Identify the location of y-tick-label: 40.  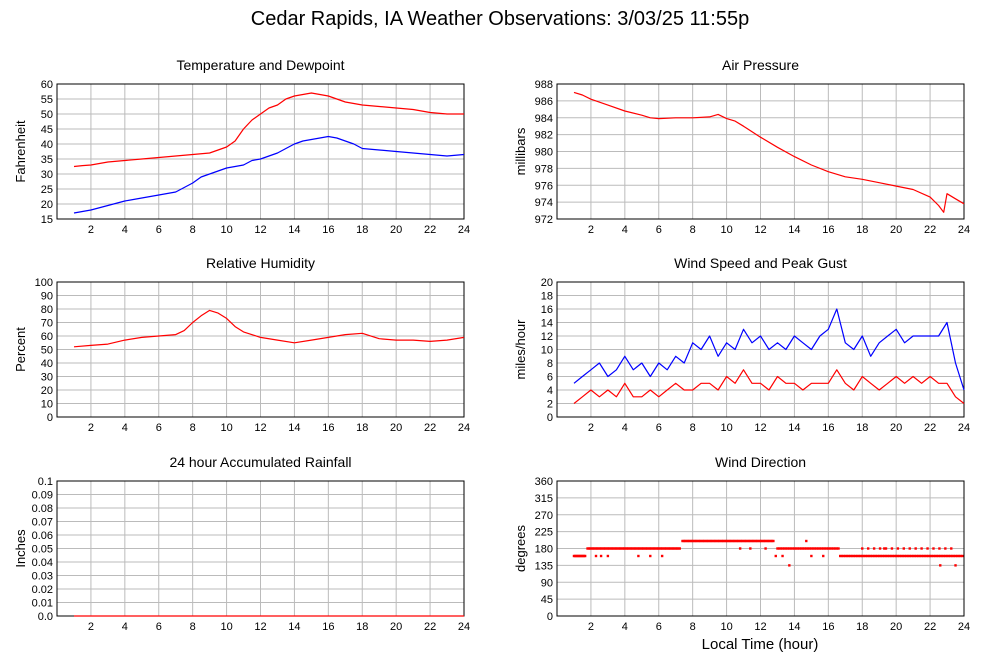
(47, 364).